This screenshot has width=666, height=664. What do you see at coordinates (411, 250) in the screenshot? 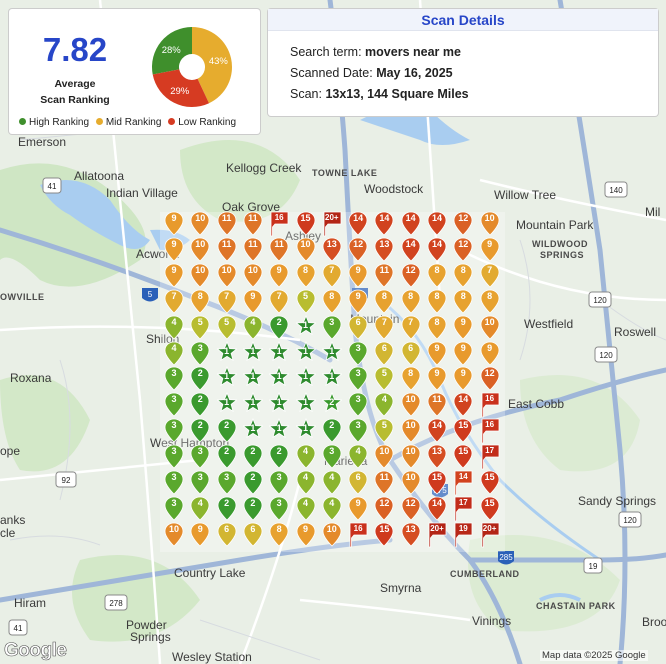
I see `rank-pin: 14` at bounding box center [411, 250].